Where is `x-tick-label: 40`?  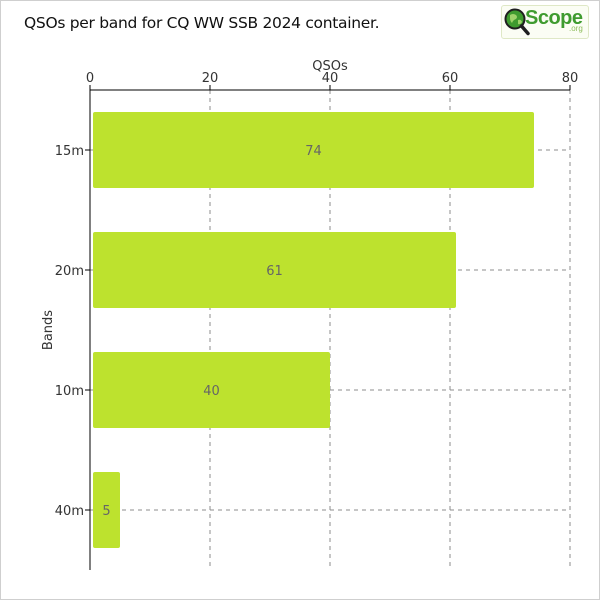
x-tick-label: 40 is located at coordinates (330, 78).